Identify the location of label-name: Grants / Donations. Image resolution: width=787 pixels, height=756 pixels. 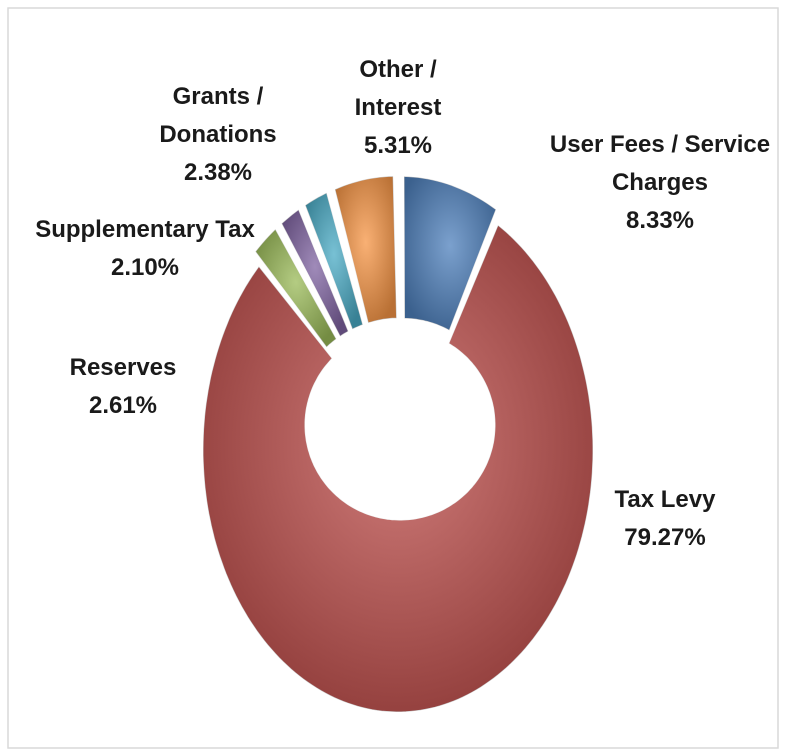
(218, 115).